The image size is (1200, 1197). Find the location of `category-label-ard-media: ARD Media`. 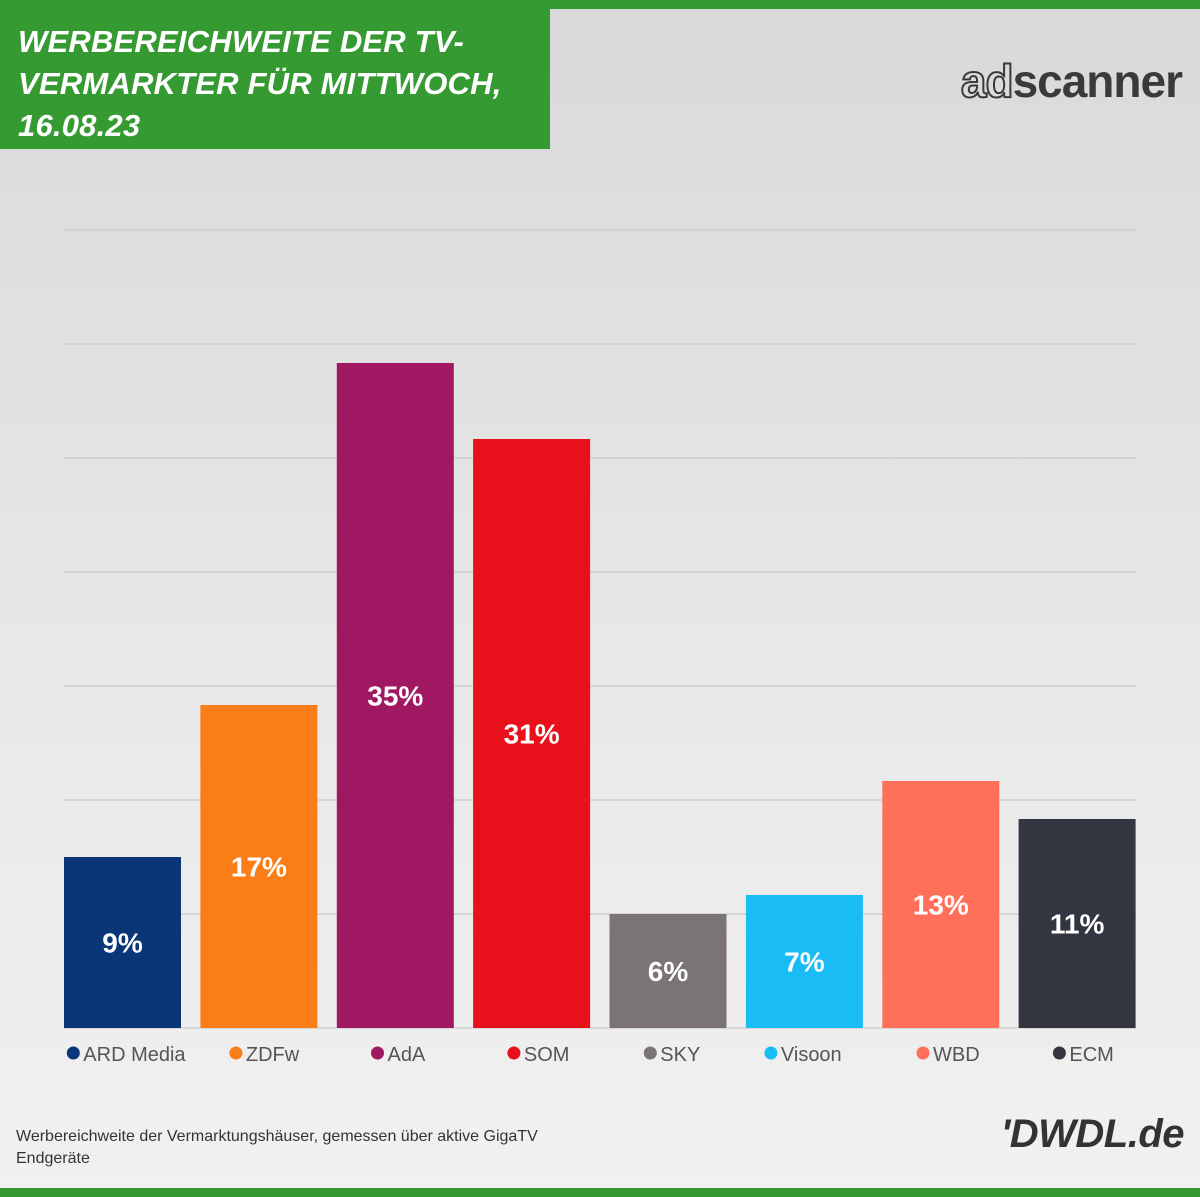

category-label-ard-media: ARD Media is located at coordinates (134, 1055).